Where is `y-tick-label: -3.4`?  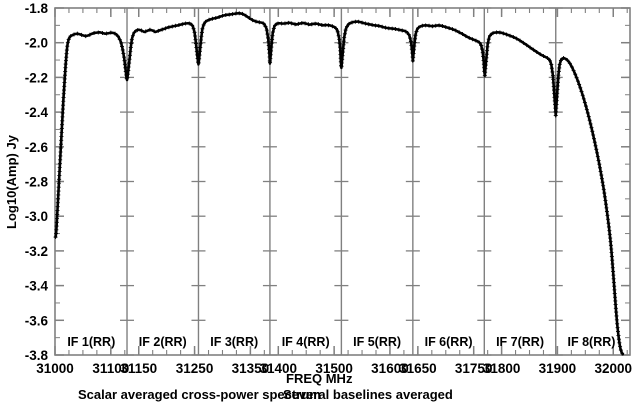 y-tick-label: -3.4 is located at coordinates (37, 286).